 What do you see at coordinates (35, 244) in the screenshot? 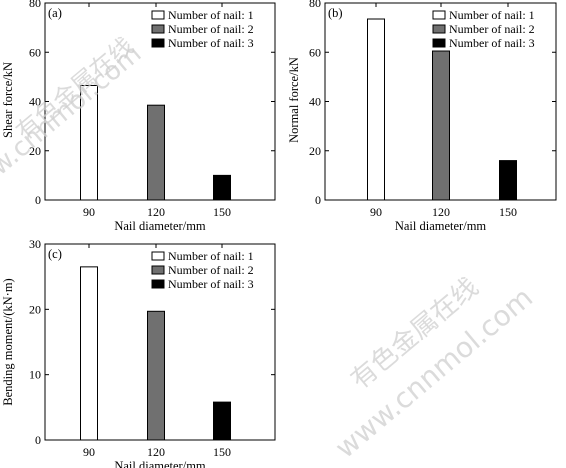
I see `y-tick-label: 30` at bounding box center [35, 244].